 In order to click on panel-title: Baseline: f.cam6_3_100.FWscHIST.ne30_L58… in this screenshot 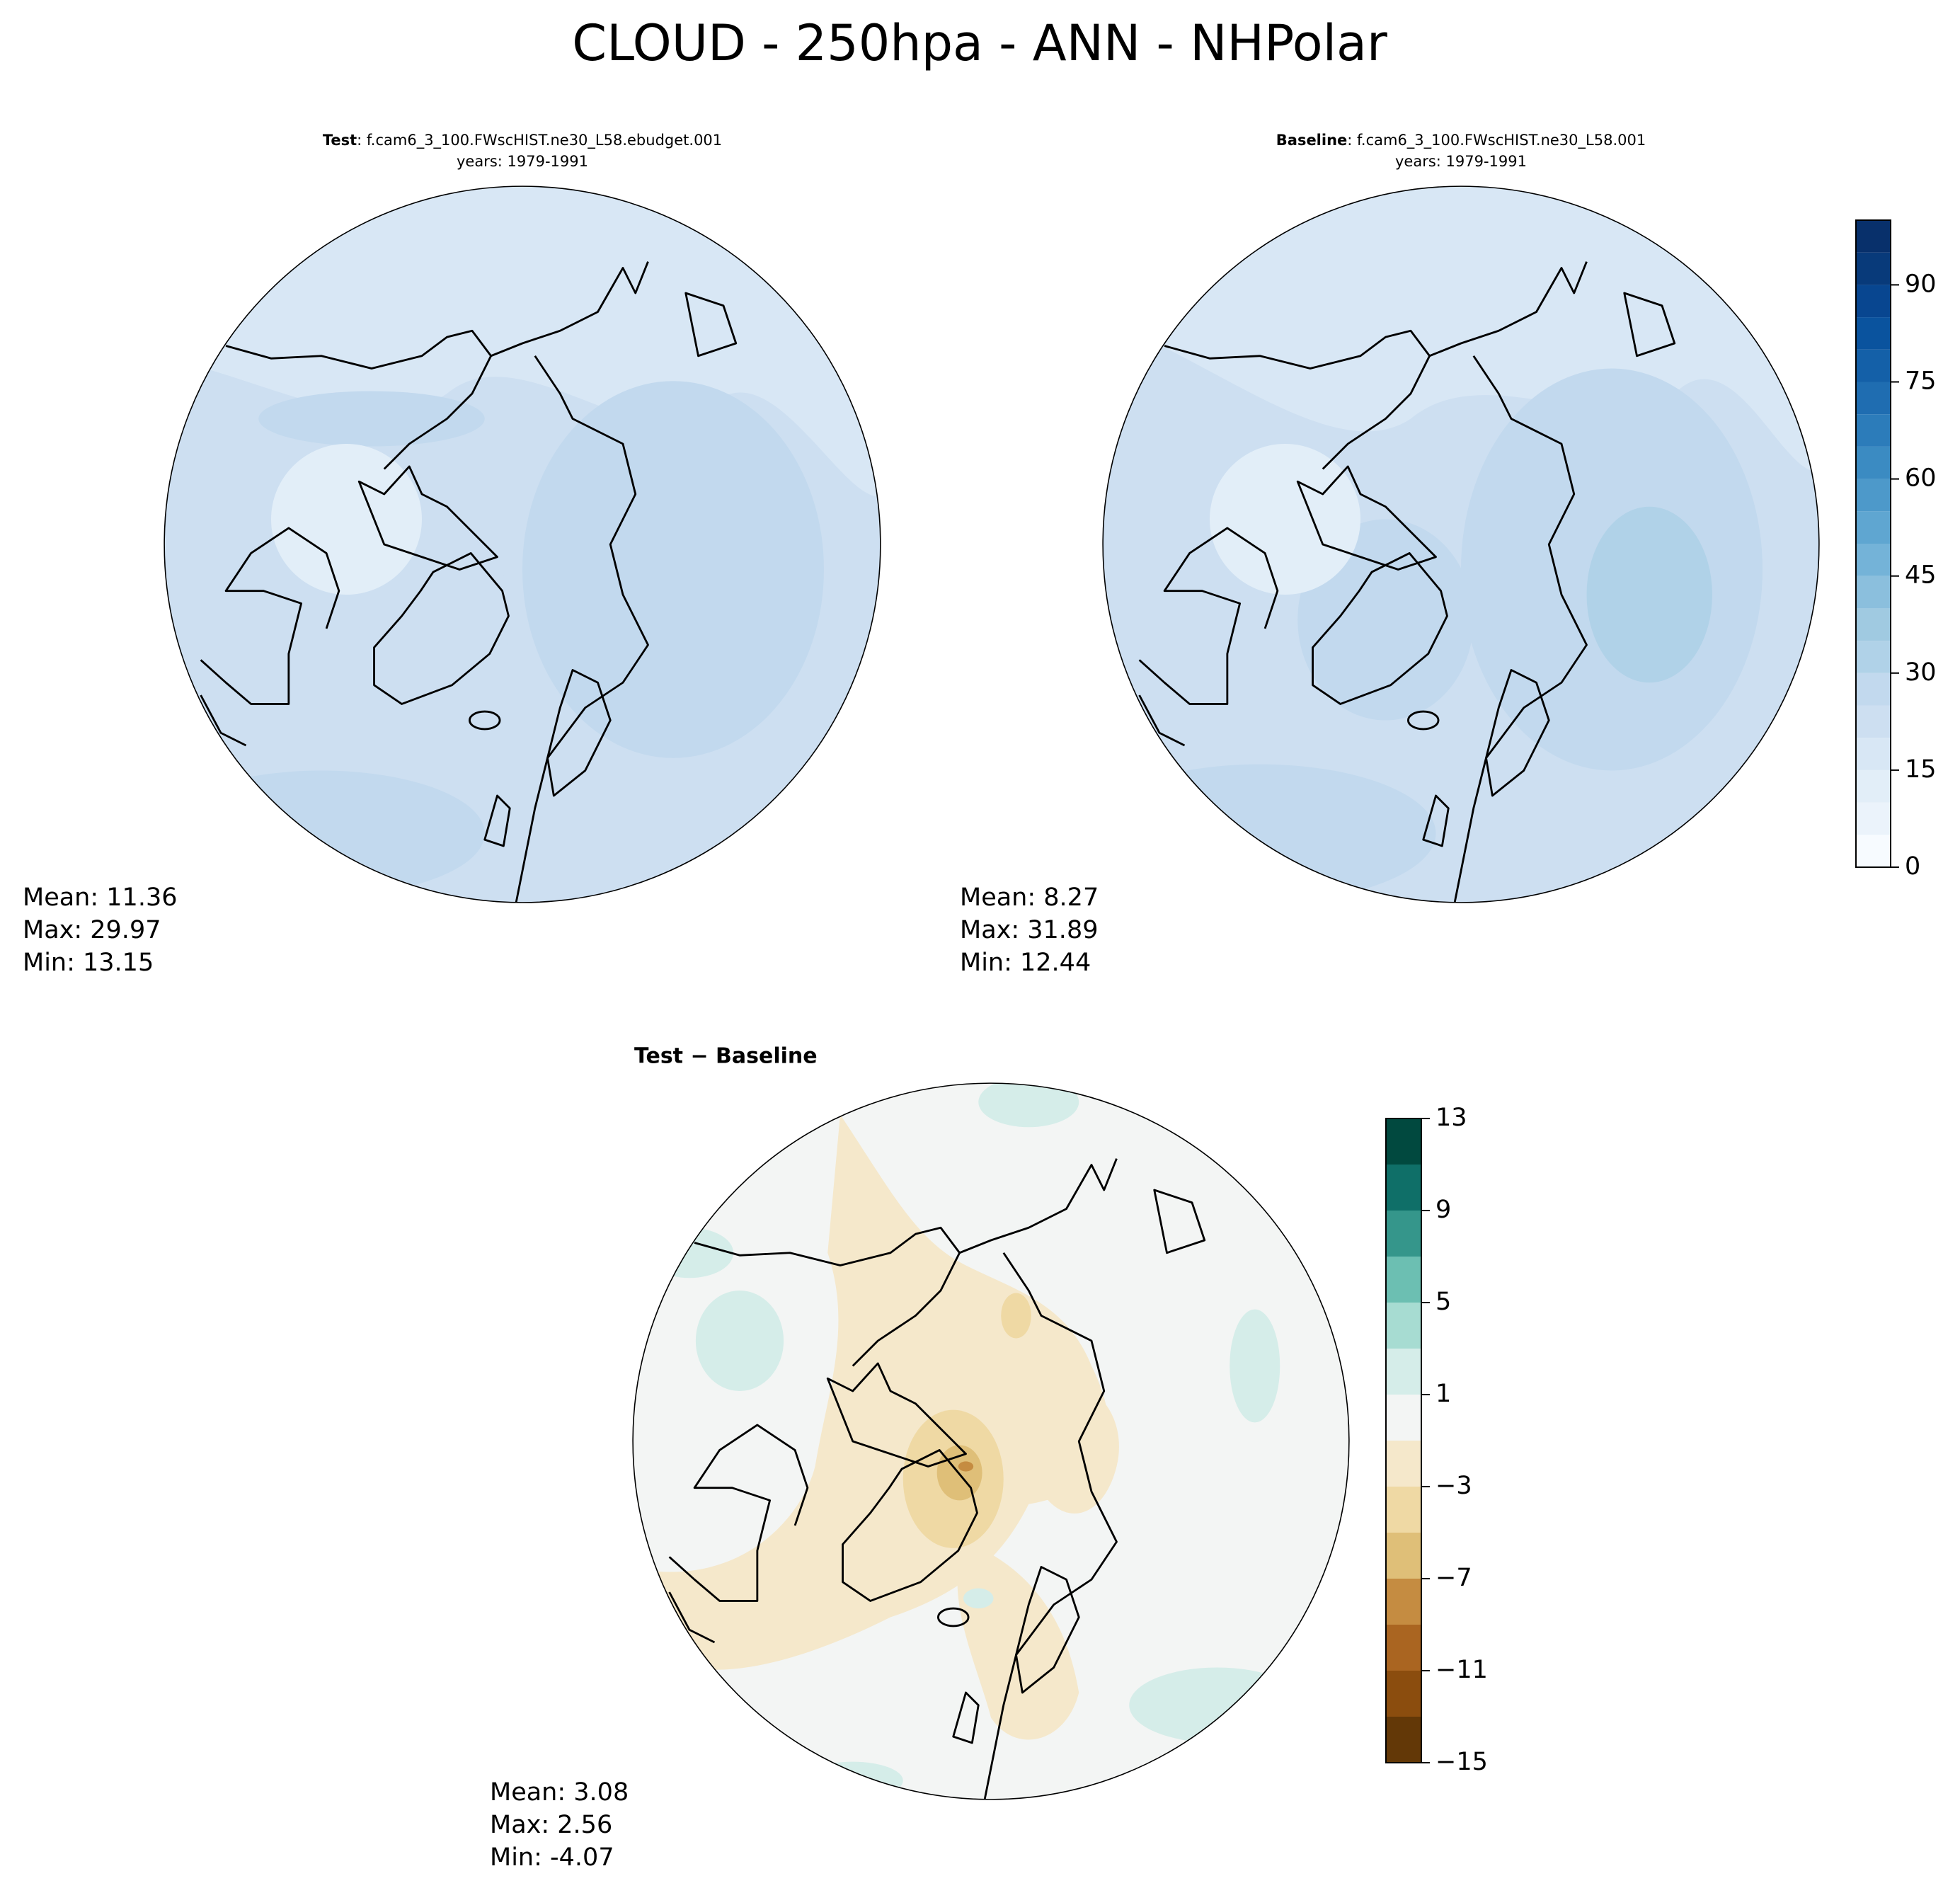, I will do `click(1461, 140)`.